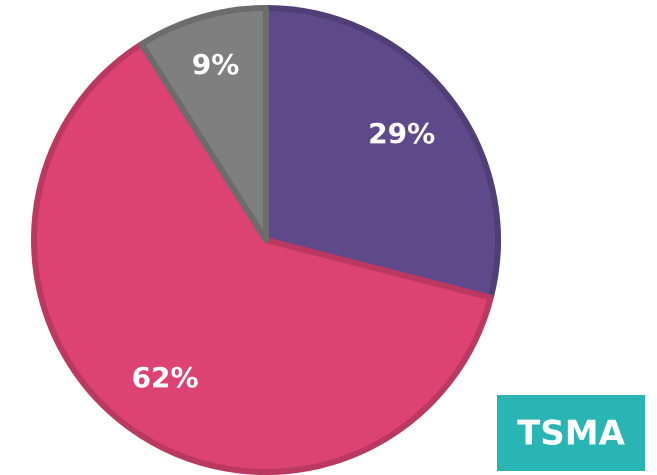  What do you see at coordinates (216, 64) in the screenshot?
I see `data-label: 9%` at bounding box center [216, 64].